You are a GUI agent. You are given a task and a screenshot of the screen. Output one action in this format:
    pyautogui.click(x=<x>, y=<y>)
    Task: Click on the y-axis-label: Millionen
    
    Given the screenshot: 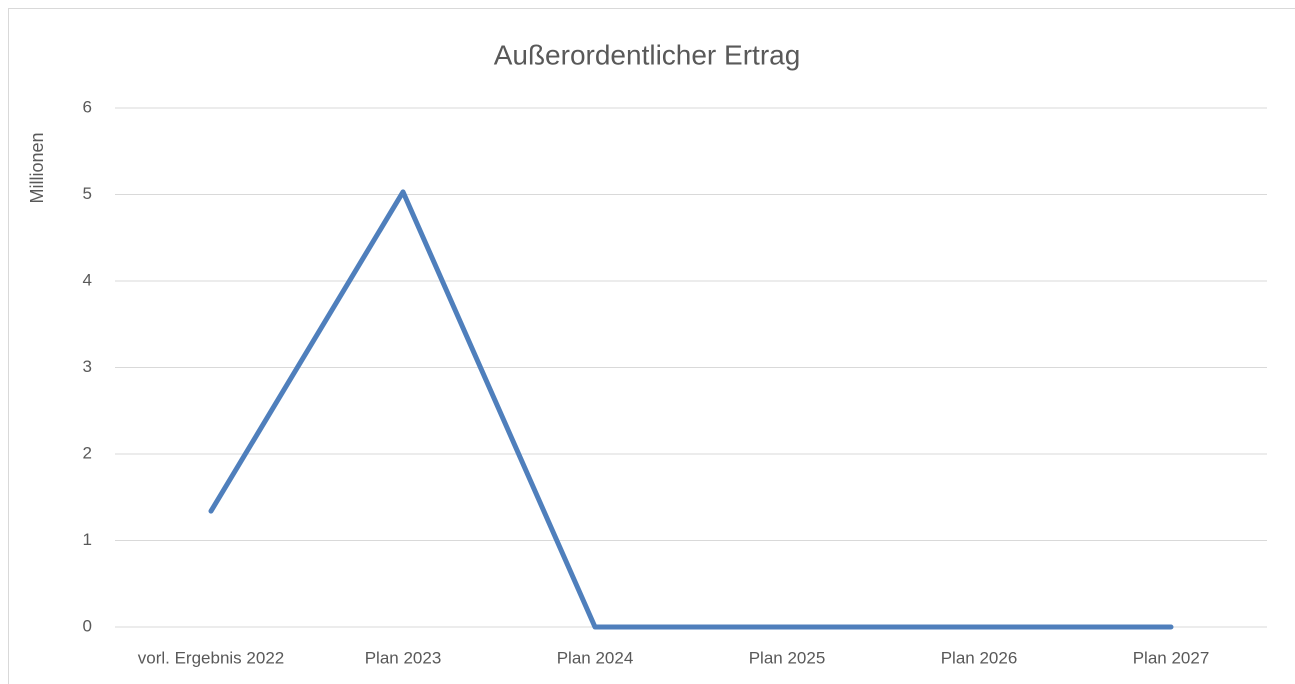 What is the action you would take?
    pyautogui.click(x=37, y=167)
    